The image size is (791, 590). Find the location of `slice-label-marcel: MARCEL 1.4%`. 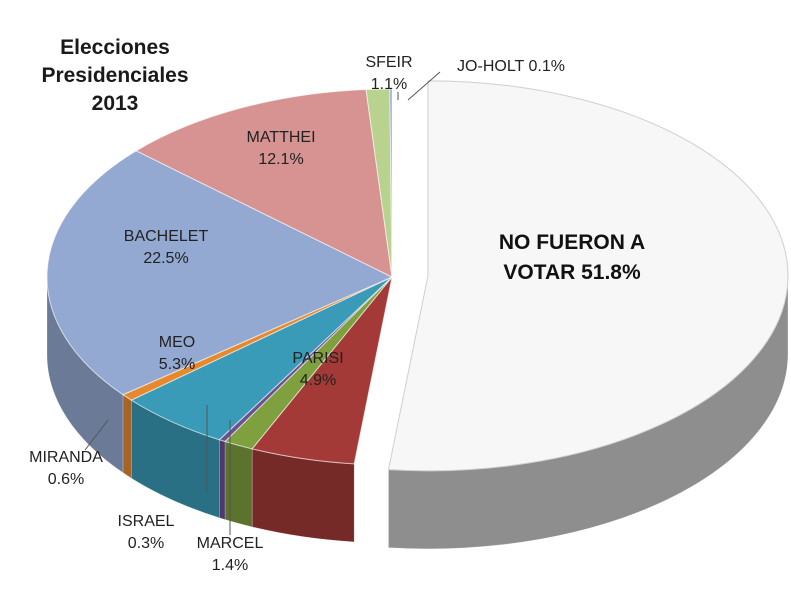

slice-label-marcel: MARCEL 1.4% is located at coordinates (230, 555).